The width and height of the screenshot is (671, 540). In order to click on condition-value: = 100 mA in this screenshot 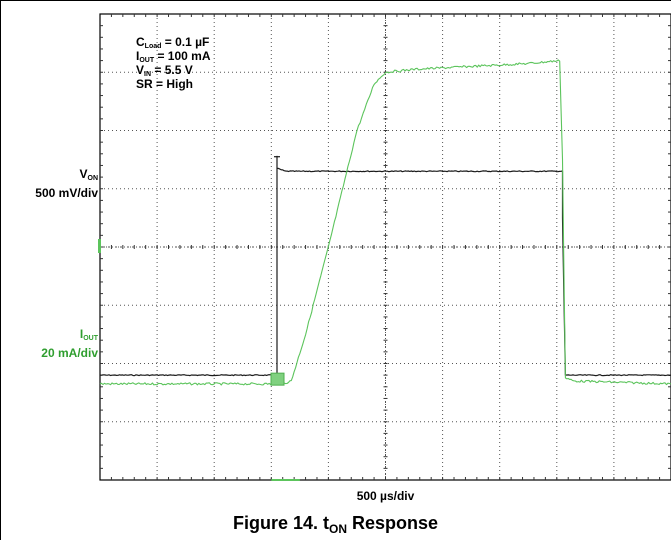, I will do `click(182, 56)`.